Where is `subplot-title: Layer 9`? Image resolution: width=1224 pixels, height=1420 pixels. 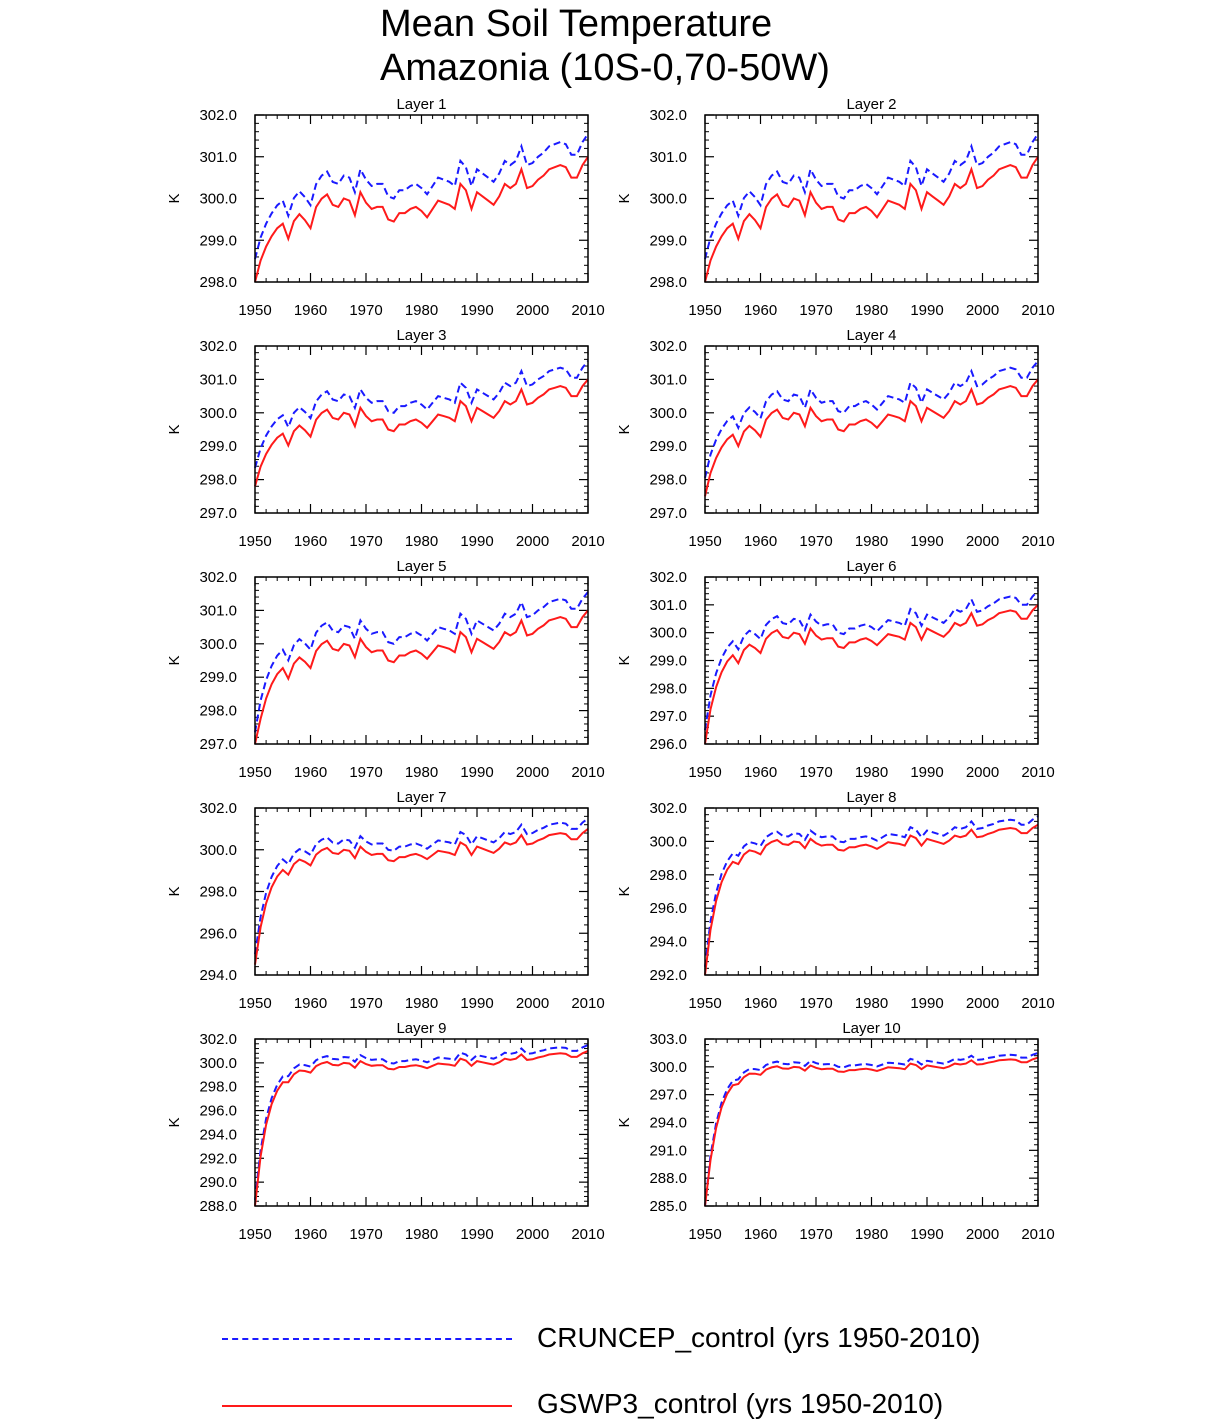
subplot-title: Layer 9 is located at coordinates (421, 1028).